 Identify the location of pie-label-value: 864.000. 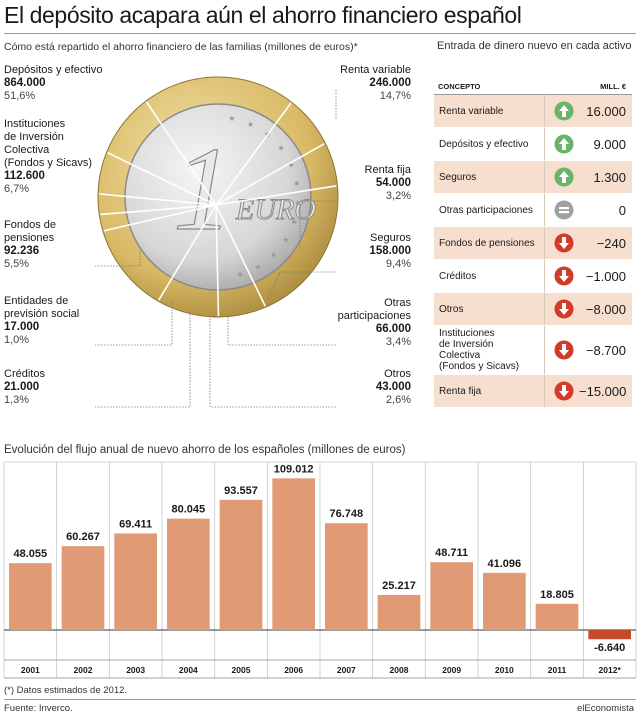
(25, 83).